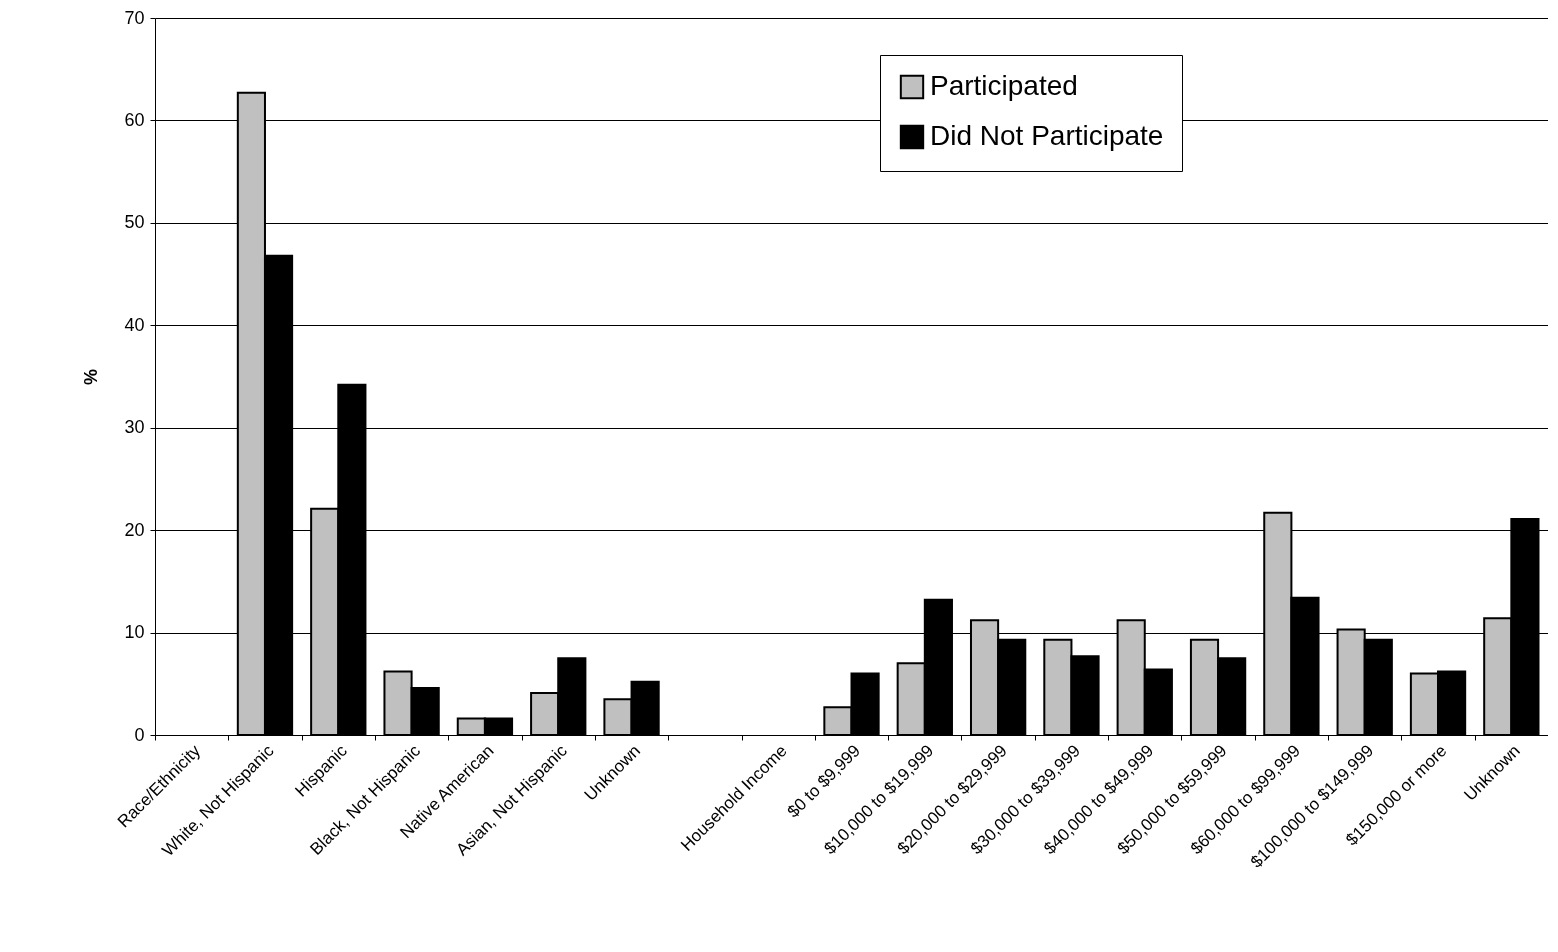 The width and height of the screenshot is (1558, 952). Describe the element at coordinates (134, 324) in the screenshot. I see `y-tick-label: 40` at that location.